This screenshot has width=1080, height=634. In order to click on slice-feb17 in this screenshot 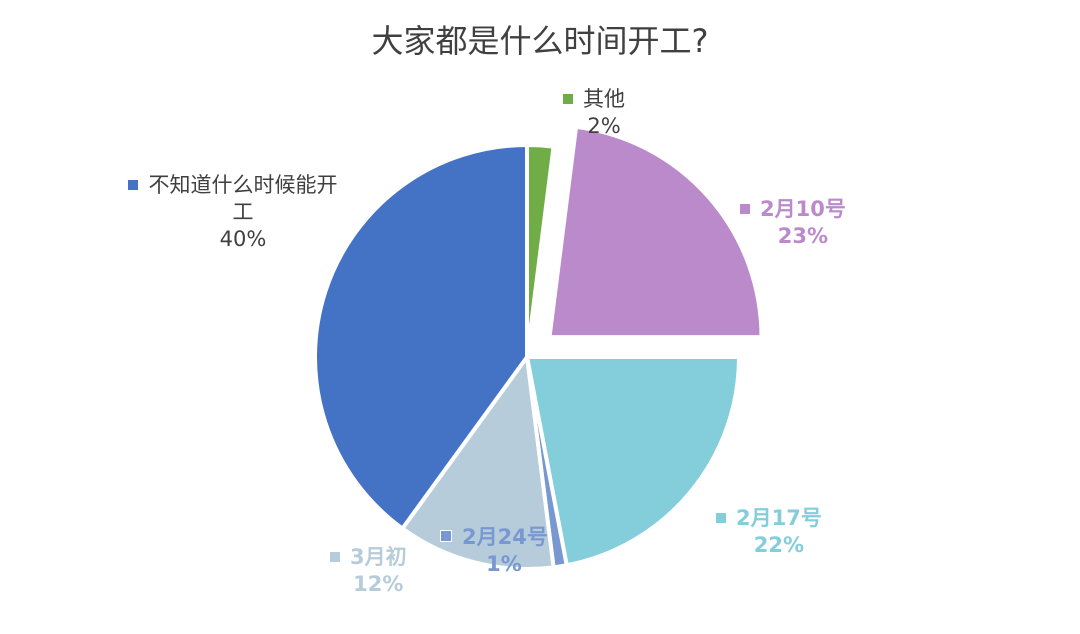, I will do `click(633, 461)`.